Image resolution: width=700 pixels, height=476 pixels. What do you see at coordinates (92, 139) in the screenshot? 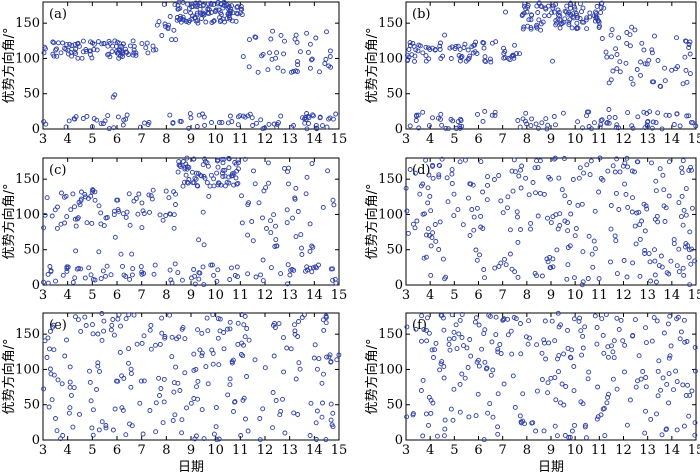
I see `x-tick-label: 5` at bounding box center [92, 139].